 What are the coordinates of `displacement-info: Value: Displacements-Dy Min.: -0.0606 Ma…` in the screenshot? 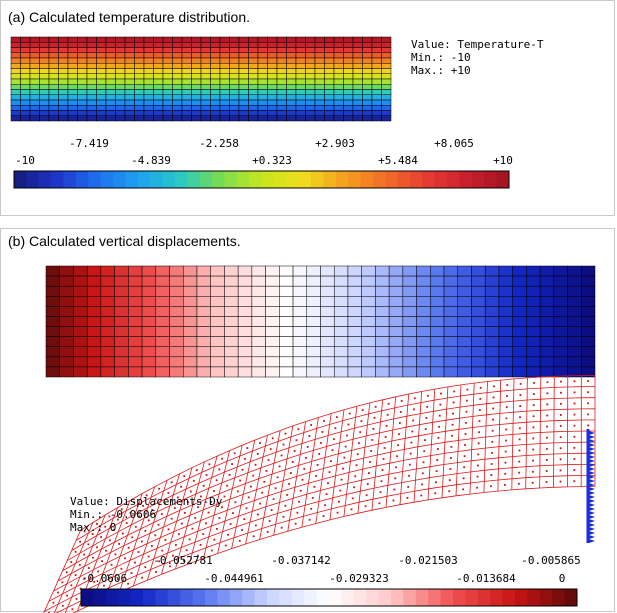 It's located at (146, 514).